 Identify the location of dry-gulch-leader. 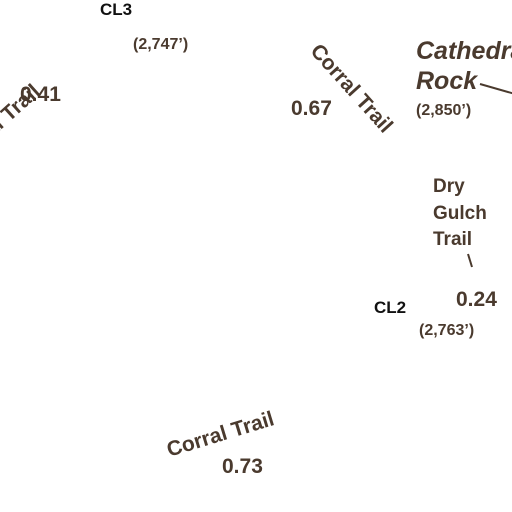
(470, 260).